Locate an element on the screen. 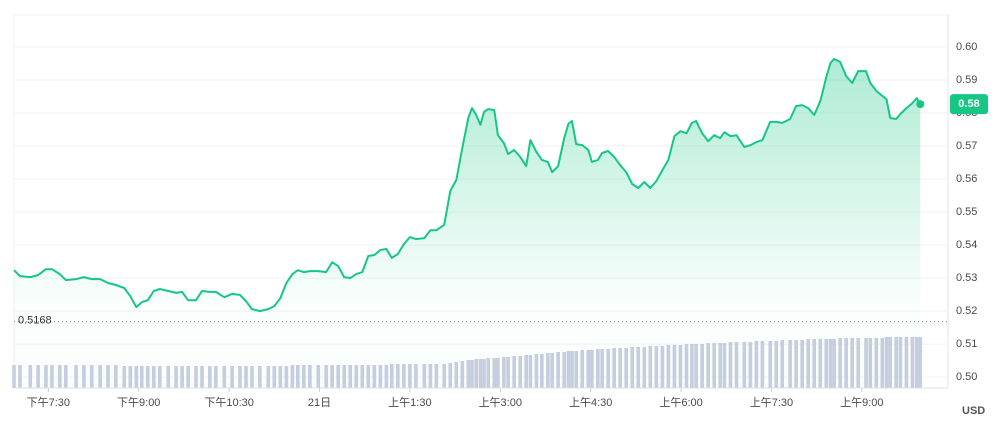 This screenshot has width=999, height=431. x-tick-label: 21日 is located at coordinates (319, 403).